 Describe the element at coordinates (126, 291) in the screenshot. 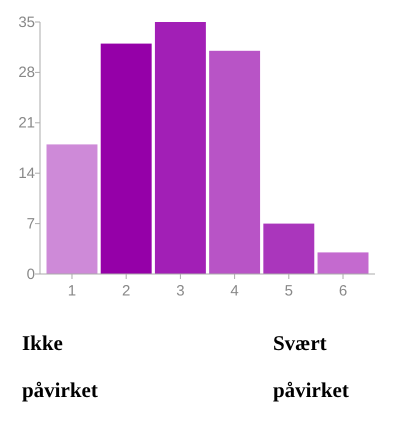

I see `x-tick-label: 2` at that location.